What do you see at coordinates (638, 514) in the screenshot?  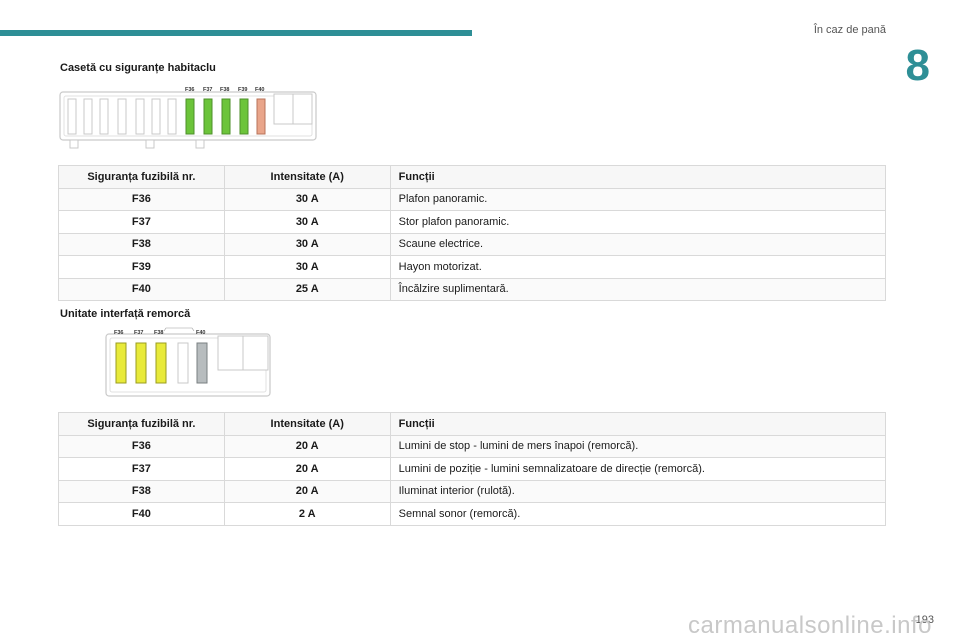 I see `function-cell: Semnal sonor (remorcă).` at bounding box center [638, 514].